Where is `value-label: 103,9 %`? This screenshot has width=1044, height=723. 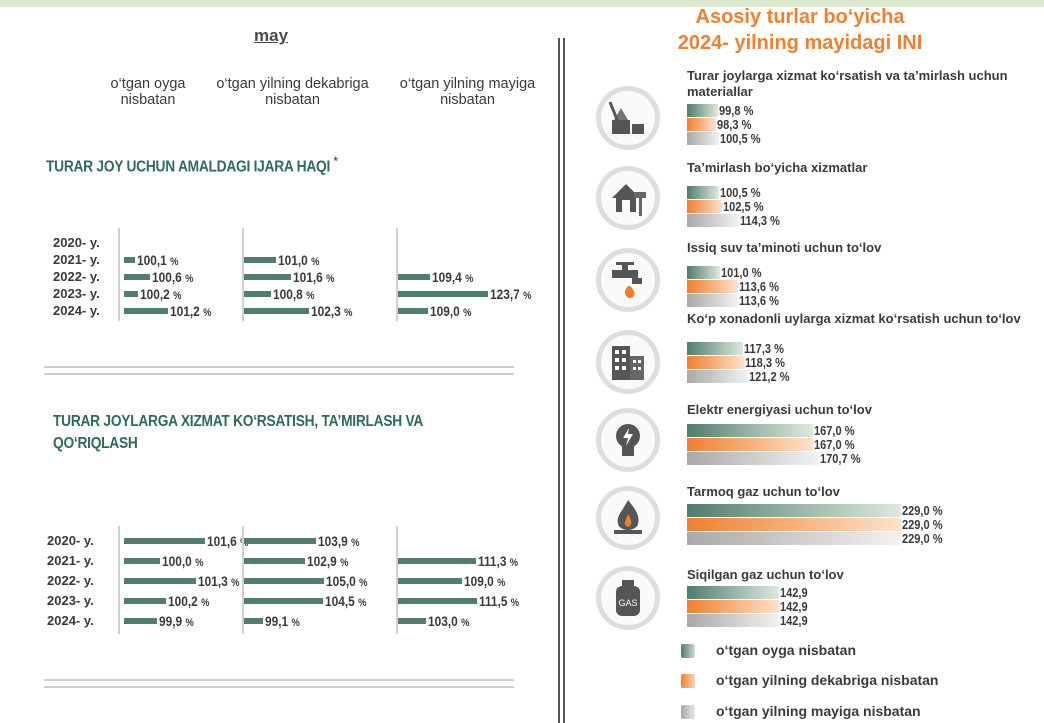
value-label: 103,9 % is located at coordinates (338, 541).